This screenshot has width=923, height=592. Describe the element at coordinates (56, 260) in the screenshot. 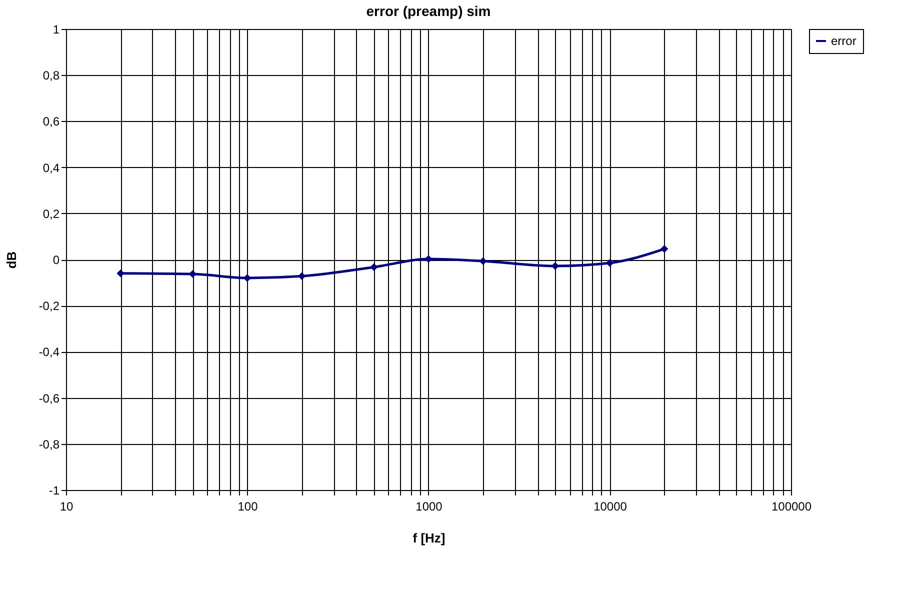

I see `y-tick-label: 0` at that location.